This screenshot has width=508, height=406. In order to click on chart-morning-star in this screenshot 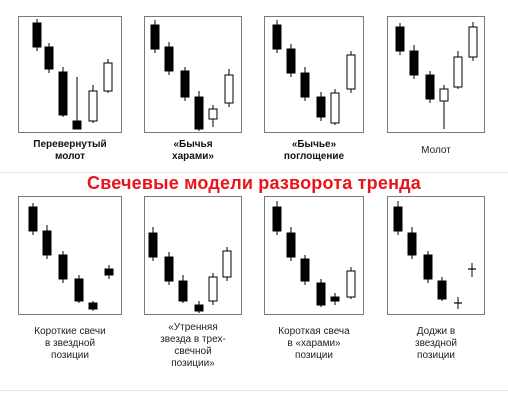, I will do `click(190, 270)`.